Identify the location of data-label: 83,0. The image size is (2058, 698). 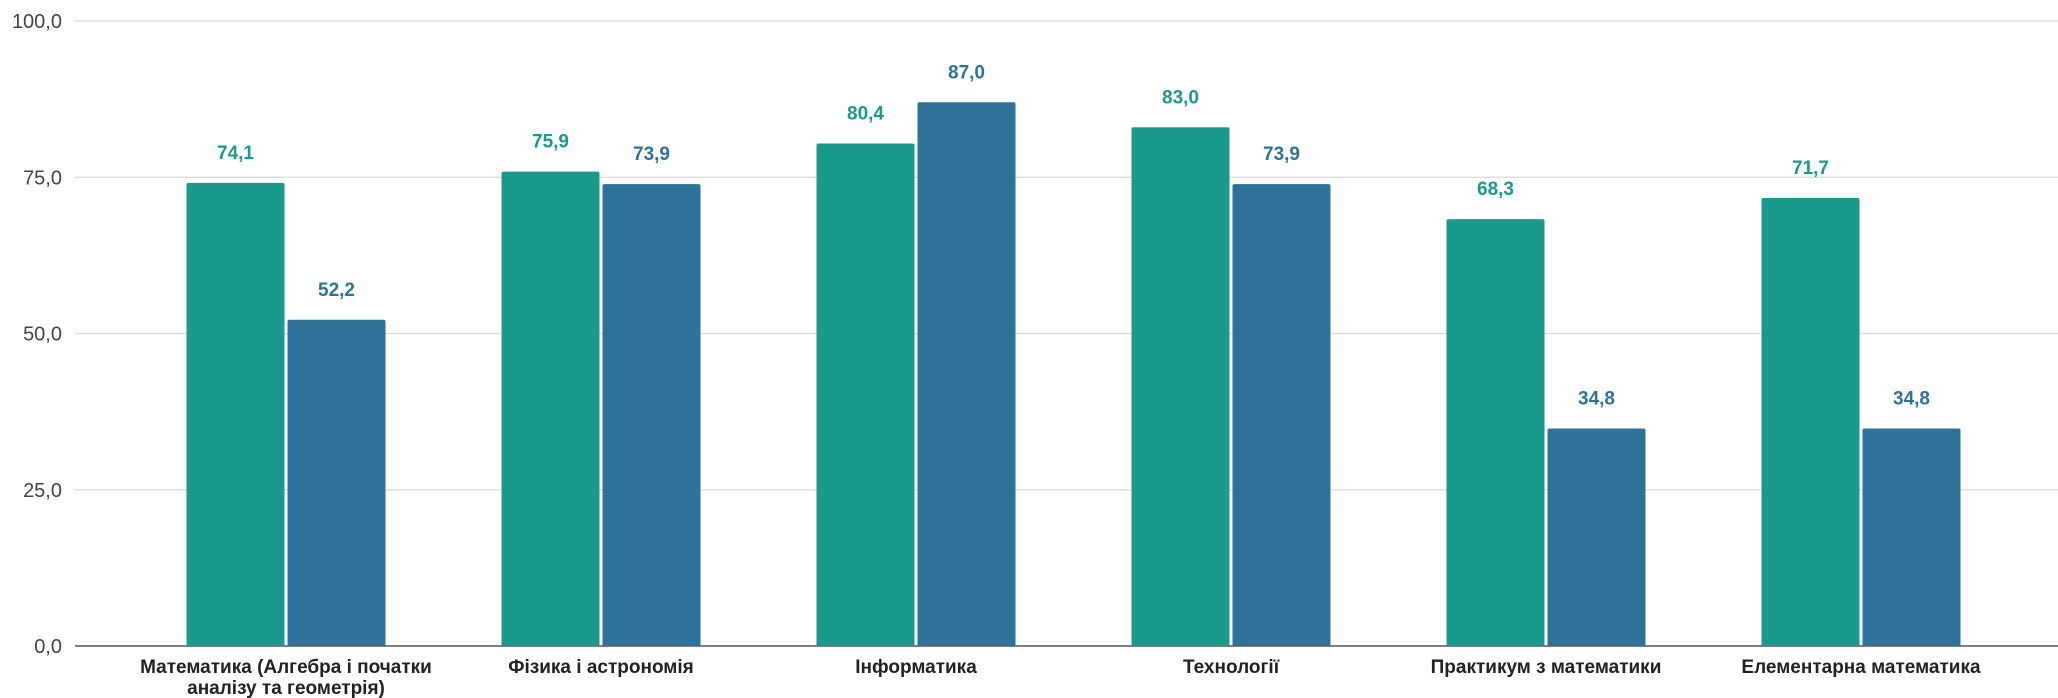
(1180, 97).